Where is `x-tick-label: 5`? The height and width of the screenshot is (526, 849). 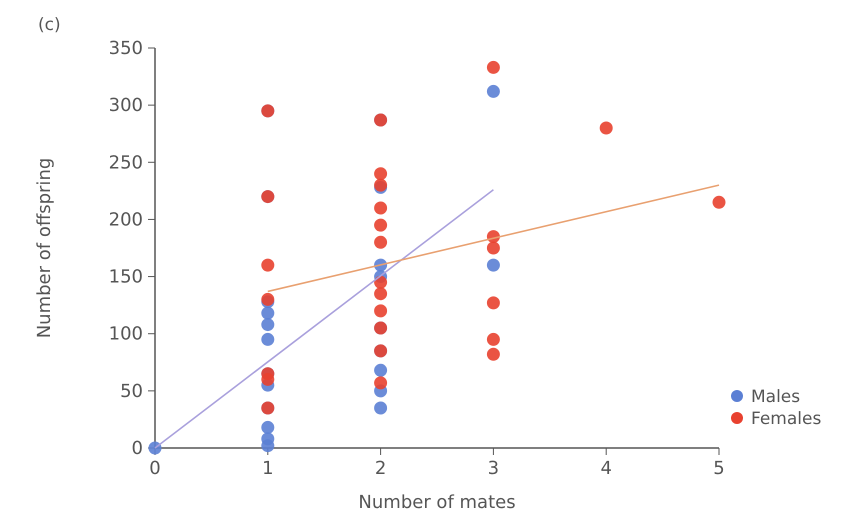 x-tick-label: 5 is located at coordinates (719, 468).